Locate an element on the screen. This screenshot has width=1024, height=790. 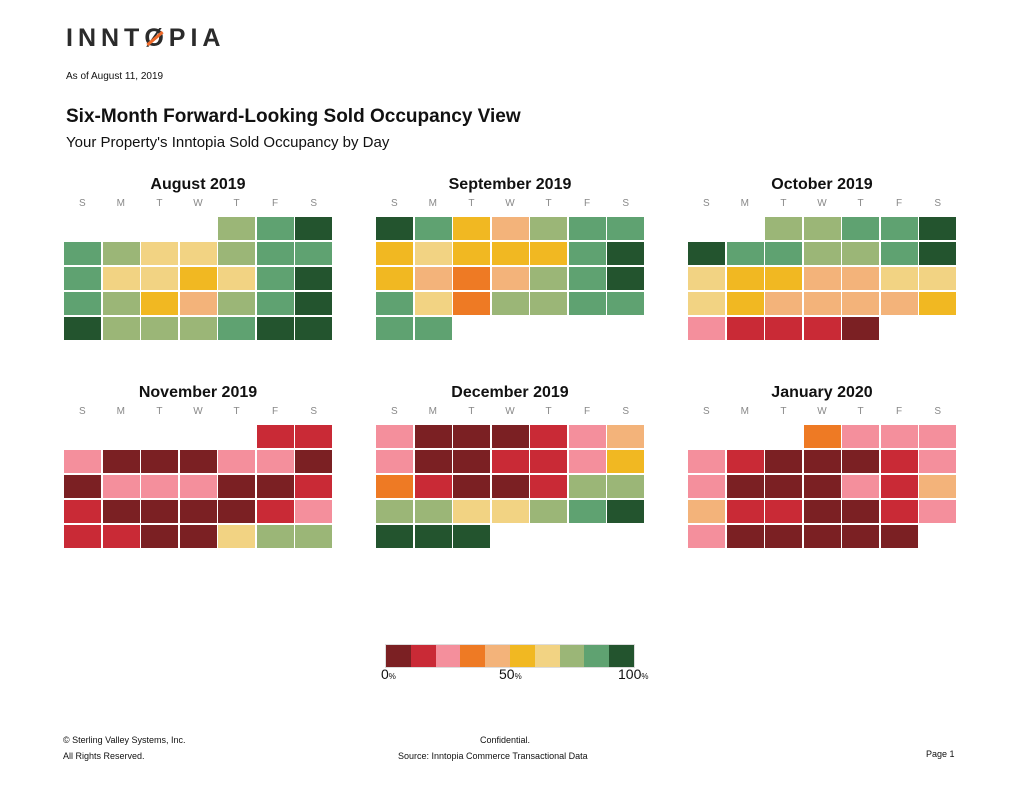
month-calendar: November 2019 S M T W T F S is located at coordinates (198, 466).